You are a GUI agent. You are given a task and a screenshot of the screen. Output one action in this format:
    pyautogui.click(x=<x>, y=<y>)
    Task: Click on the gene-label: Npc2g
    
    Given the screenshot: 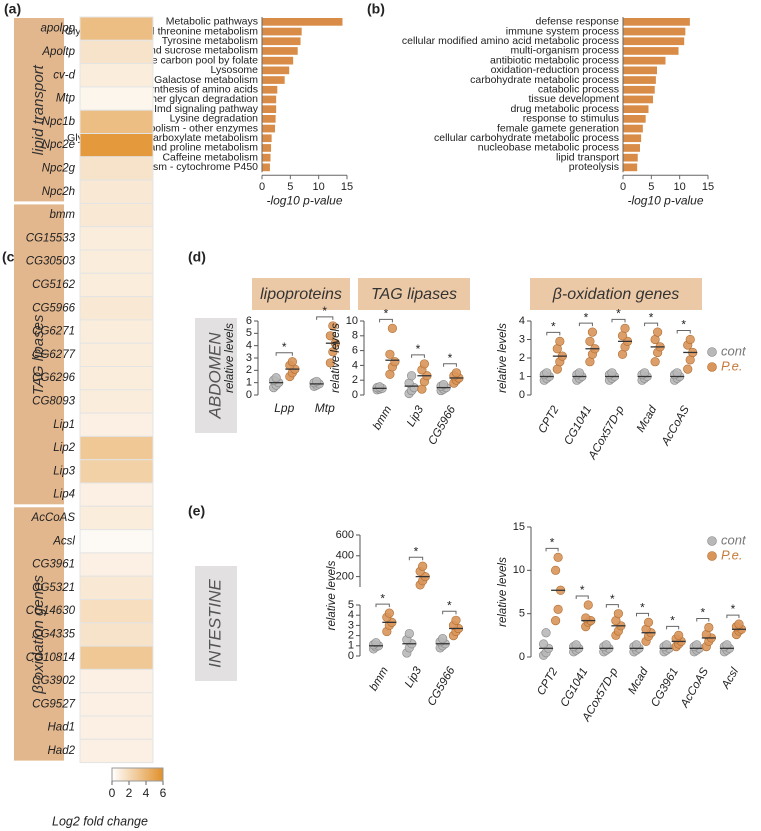 What is the action you would take?
    pyautogui.click(x=59, y=168)
    